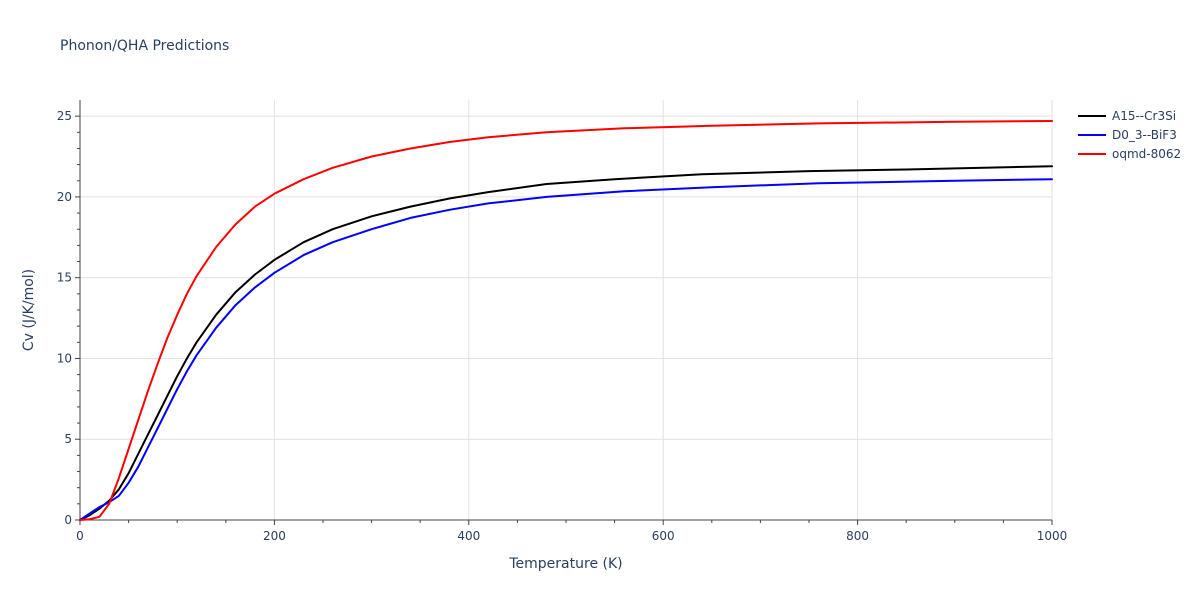 The width and height of the screenshot is (1200, 600). I want to click on x-tick-label: 600, so click(663, 536).